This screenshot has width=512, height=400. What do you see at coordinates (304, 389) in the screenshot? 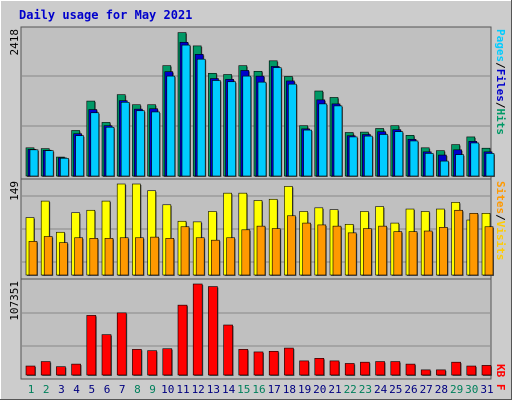
I see `day-label-19: 19` at bounding box center [304, 389].